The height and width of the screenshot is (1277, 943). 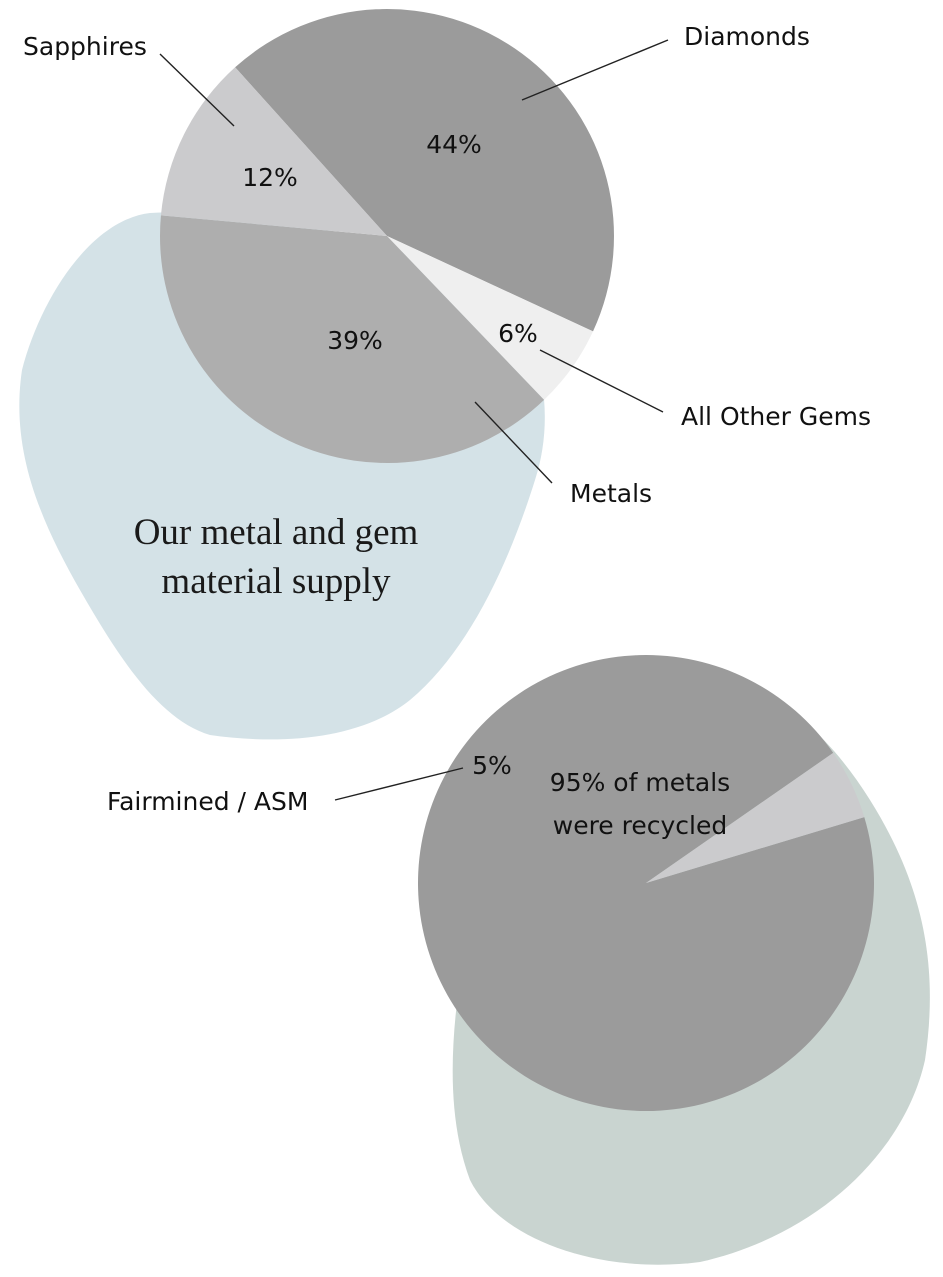 What do you see at coordinates (270, 177) in the screenshot?
I see `value-label-sapphires: 12%` at bounding box center [270, 177].